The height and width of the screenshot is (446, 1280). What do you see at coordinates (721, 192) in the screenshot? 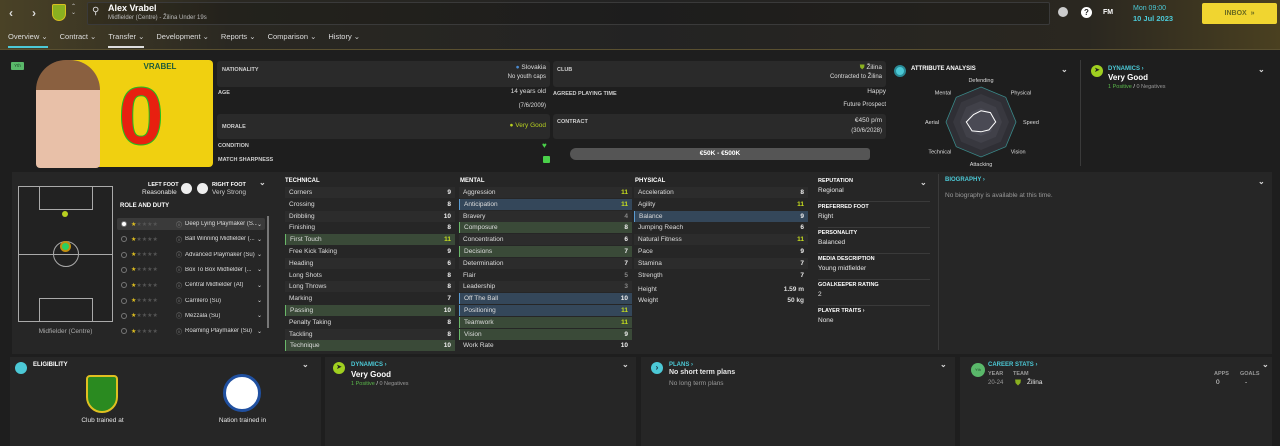
I see `attribute-row-acceleration: Acceleration 8` at bounding box center [721, 192].